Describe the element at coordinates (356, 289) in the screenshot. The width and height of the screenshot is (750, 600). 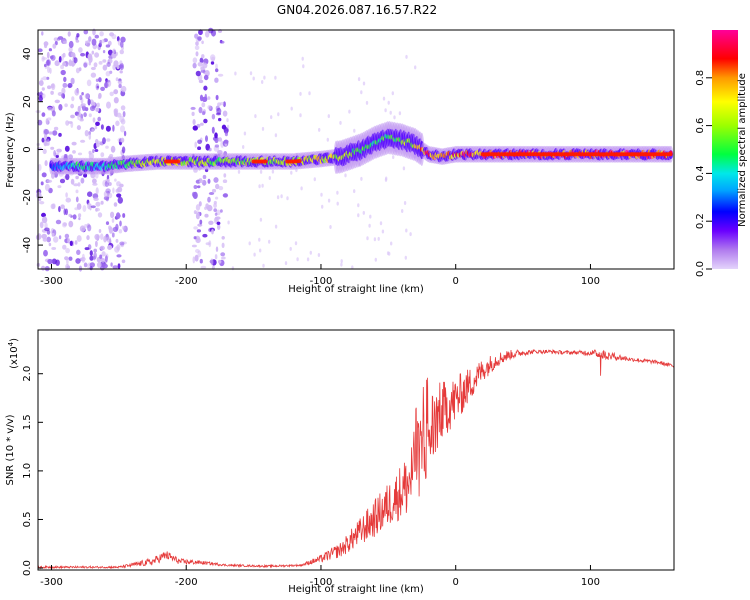
I see `spectrogram-x-label: Height of straight line (km)` at that location.